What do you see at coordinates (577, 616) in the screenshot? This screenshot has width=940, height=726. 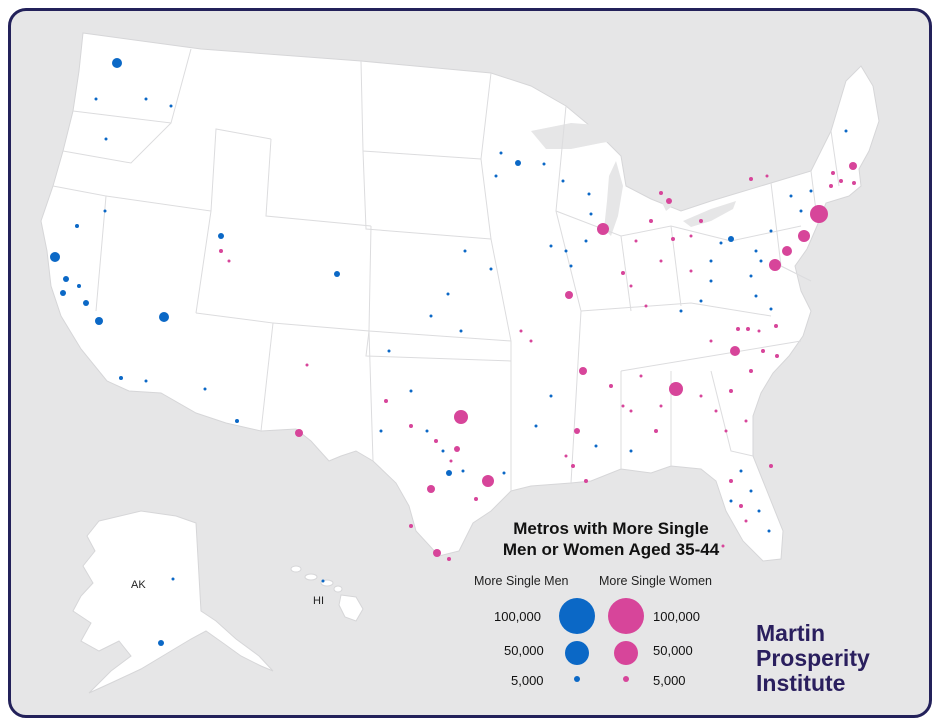 I see `legend-men-bubble-large` at bounding box center [577, 616].